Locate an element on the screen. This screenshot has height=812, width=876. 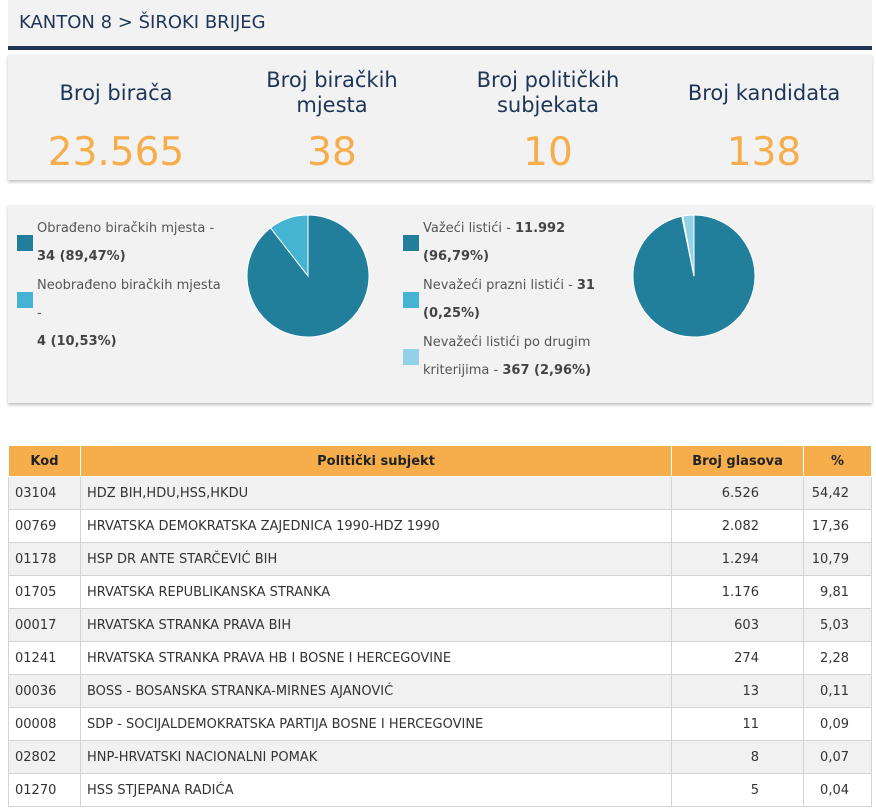
cell-percent: 0,04 is located at coordinates (837, 790).